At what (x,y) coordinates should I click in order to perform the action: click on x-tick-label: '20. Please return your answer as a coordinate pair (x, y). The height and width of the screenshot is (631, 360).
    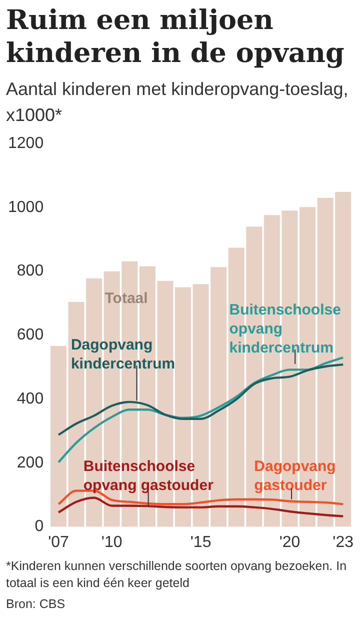
    Looking at the image, I should click on (289, 542).